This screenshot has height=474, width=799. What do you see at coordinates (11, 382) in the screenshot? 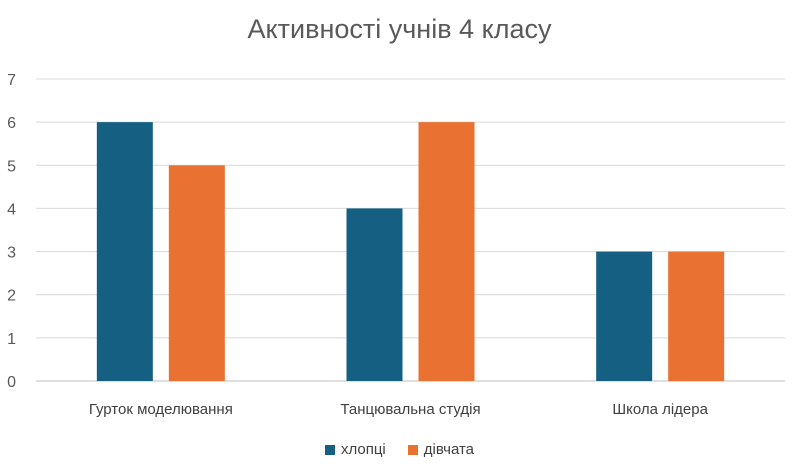
I see `y-tick-label: 0` at bounding box center [11, 382].